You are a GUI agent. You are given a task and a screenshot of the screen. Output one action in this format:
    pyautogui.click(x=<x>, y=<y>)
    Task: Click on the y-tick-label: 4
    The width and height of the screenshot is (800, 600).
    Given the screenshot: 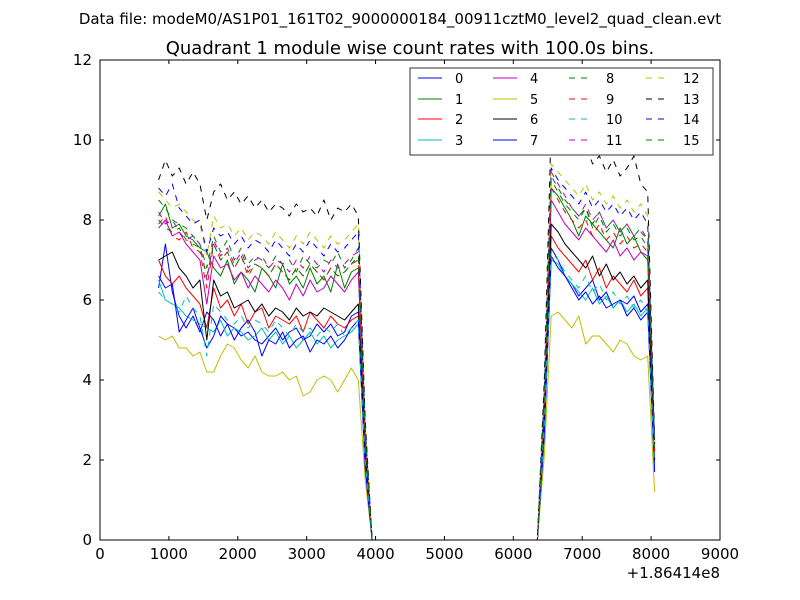 What is the action you would take?
    pyautogui.click(x=87, y=380)
    